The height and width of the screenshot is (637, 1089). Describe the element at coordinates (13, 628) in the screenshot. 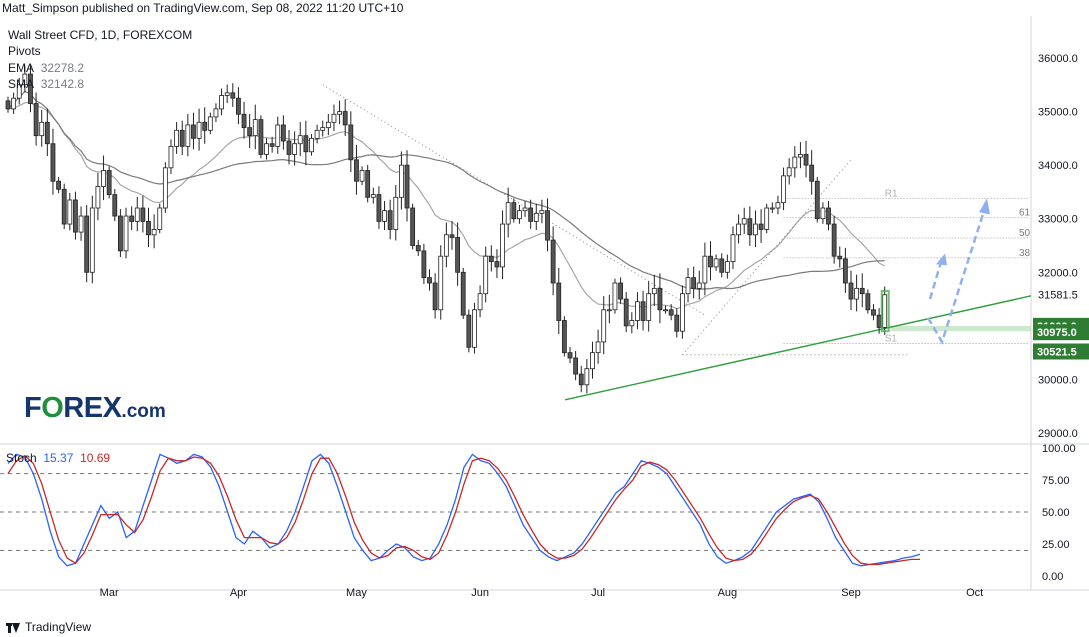

I see `tradingview-logo-icon` at that location.